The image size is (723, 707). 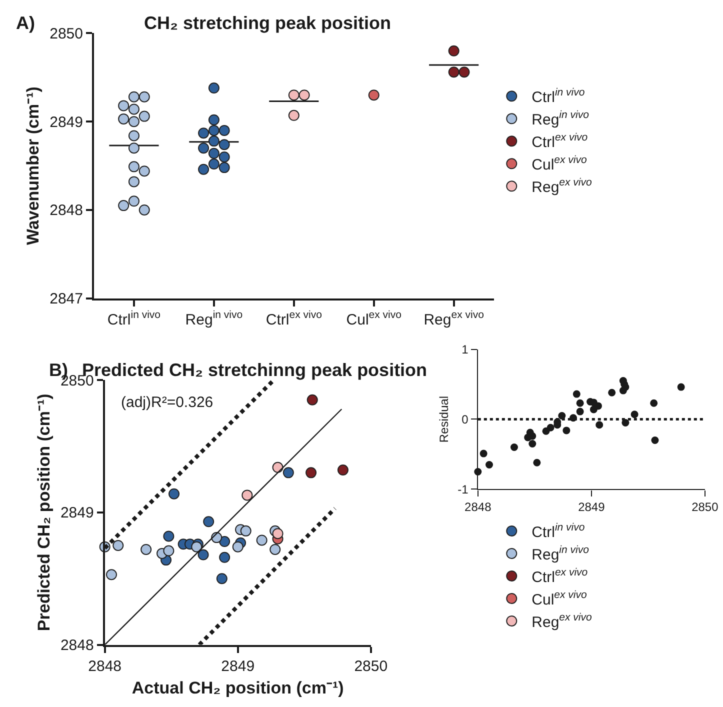 What do you see at coordinates (105, 666) in the screenshot?
I see `x-tick-label: 2848` at bounding box center [105, 666].